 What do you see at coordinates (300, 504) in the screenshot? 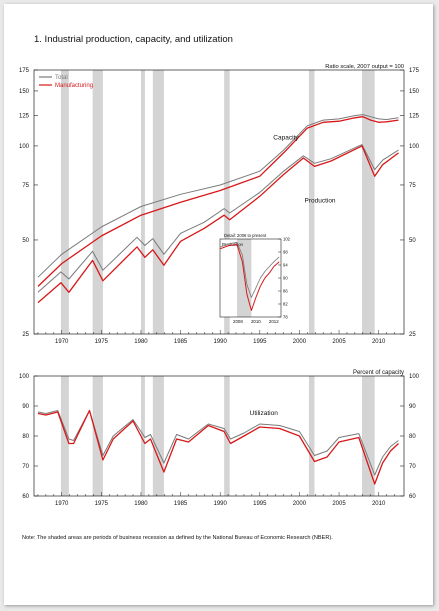
I see `bottom-xtick-label: 2000` at bounding box center [300, 504].